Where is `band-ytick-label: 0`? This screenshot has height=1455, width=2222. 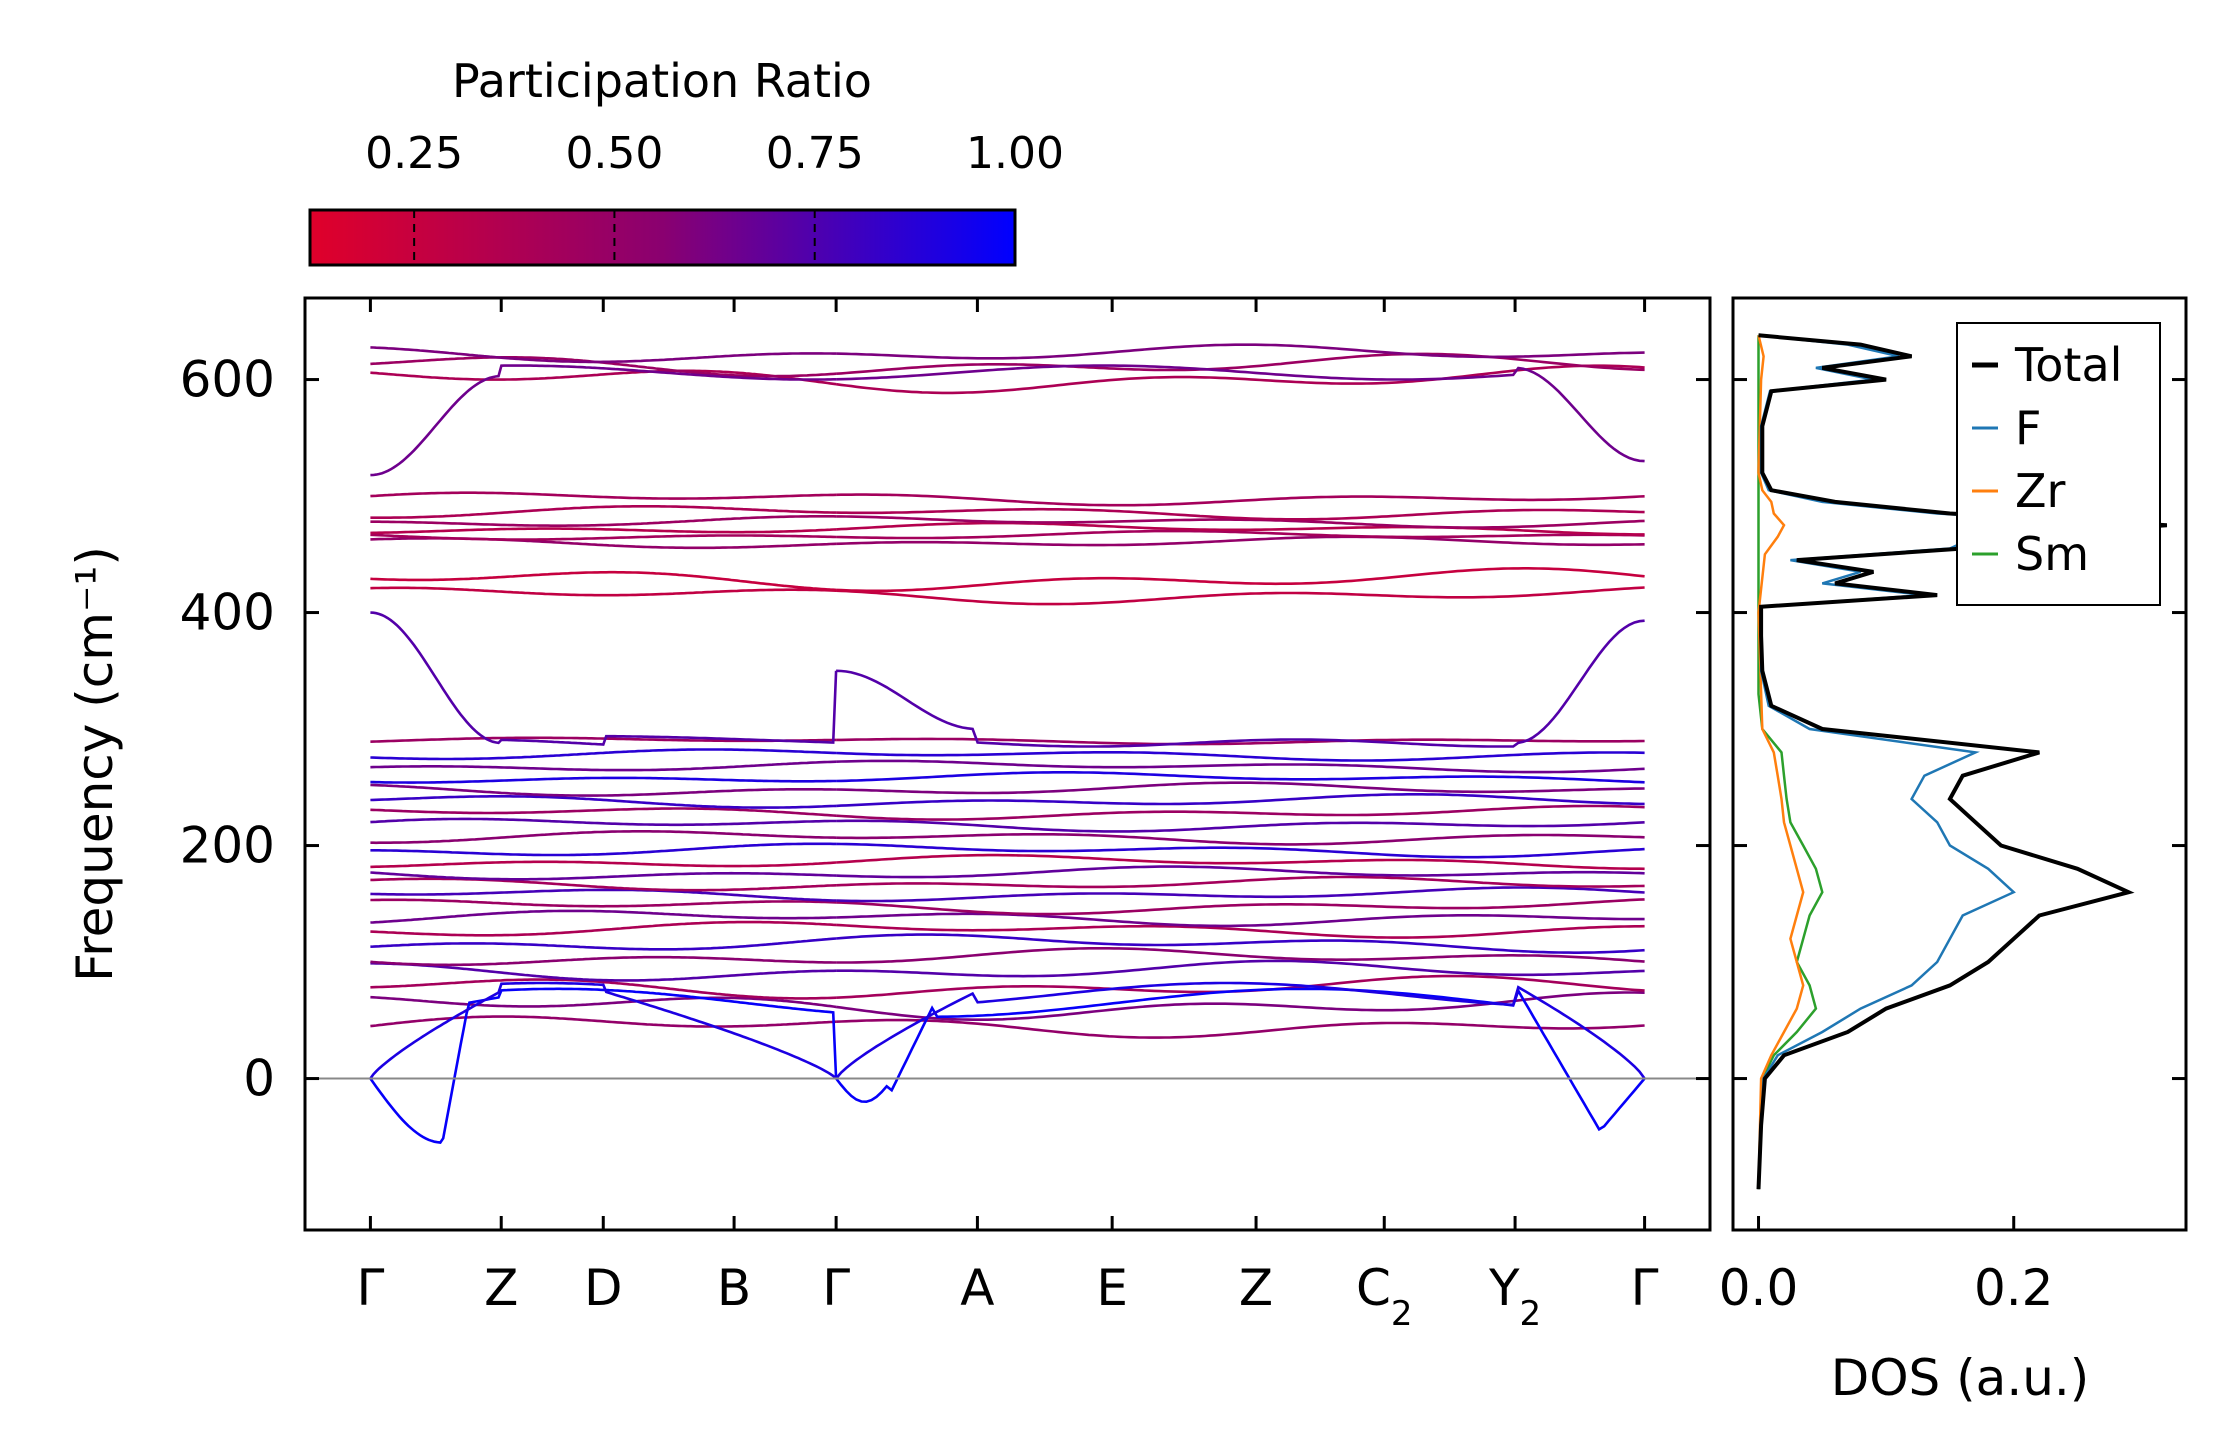 band-ytick-label: 0 is located at coordinates (259, 1079).